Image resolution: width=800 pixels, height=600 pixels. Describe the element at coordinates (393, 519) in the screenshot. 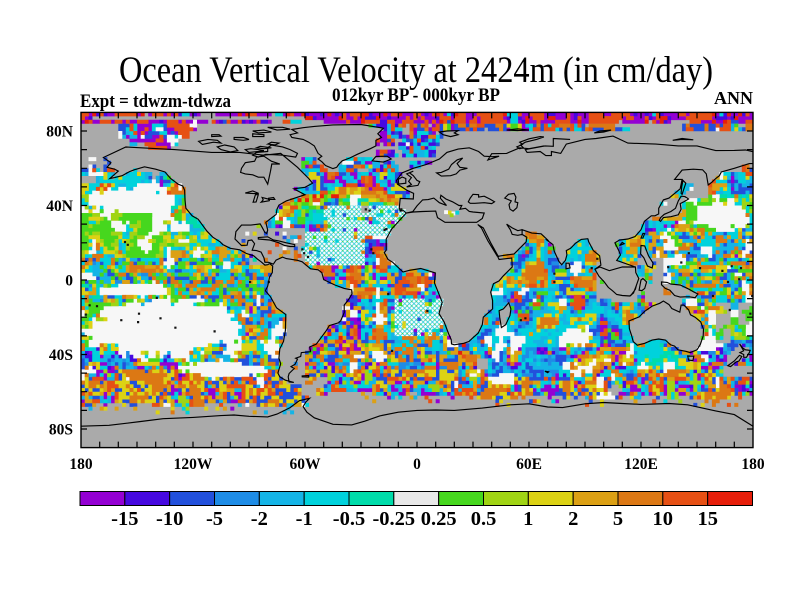

I see `svg-text: -0.25` at that location.